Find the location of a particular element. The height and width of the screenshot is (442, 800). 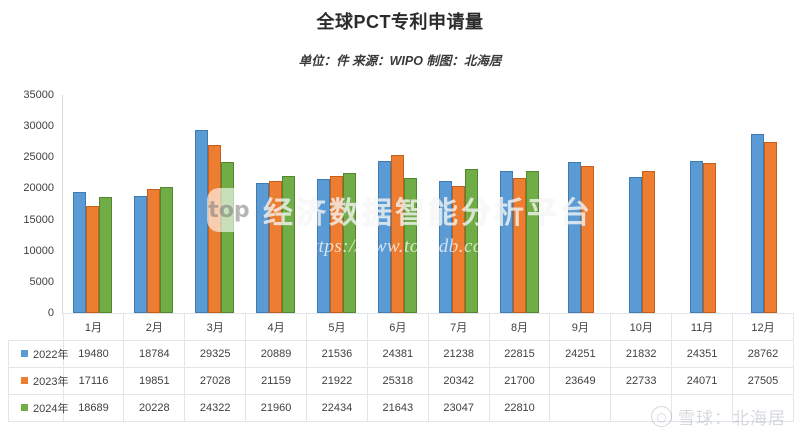

table-value-cell: 21159 is located at coordinates (276, 381).